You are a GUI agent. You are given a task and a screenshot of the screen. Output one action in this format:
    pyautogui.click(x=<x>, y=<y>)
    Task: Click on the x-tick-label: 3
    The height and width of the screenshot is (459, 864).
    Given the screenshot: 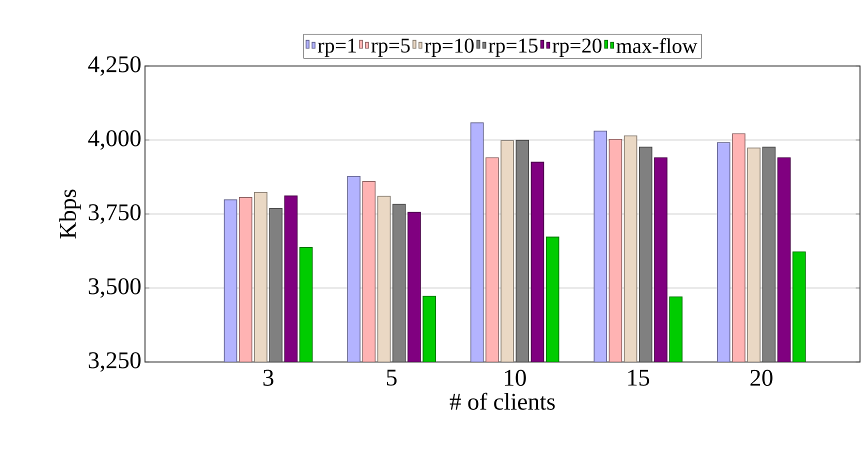 What is the action you would take?
    pyautogui.click(x=268, y=378)
    